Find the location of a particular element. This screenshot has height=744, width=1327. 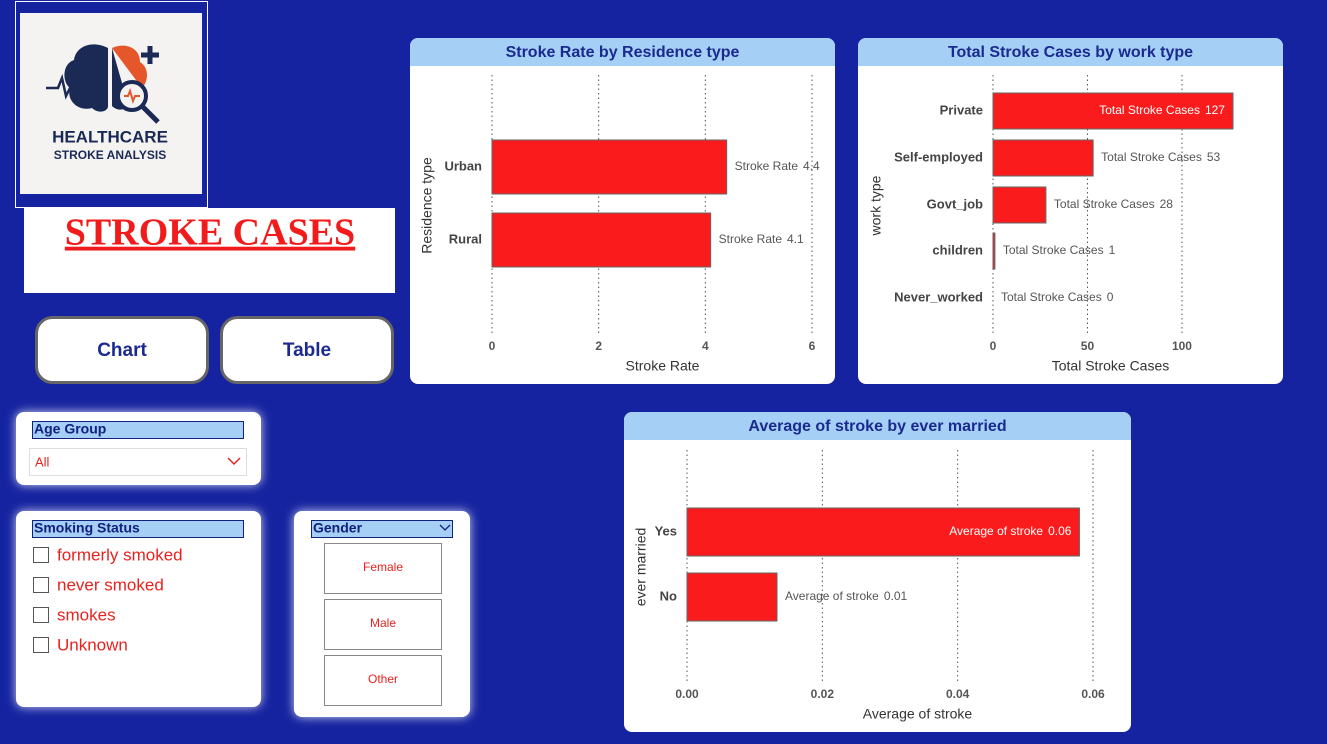

x-tick-label: 0.06 is located at coordinates (1093, 694).